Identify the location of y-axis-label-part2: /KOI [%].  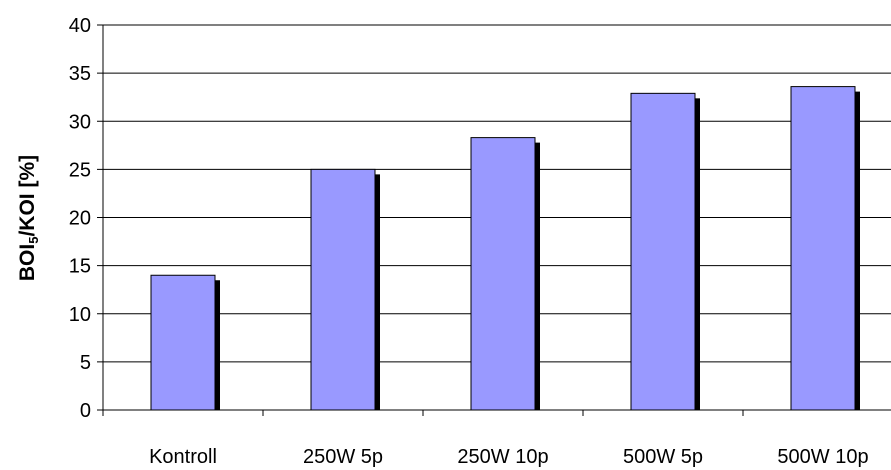
(27, 196).